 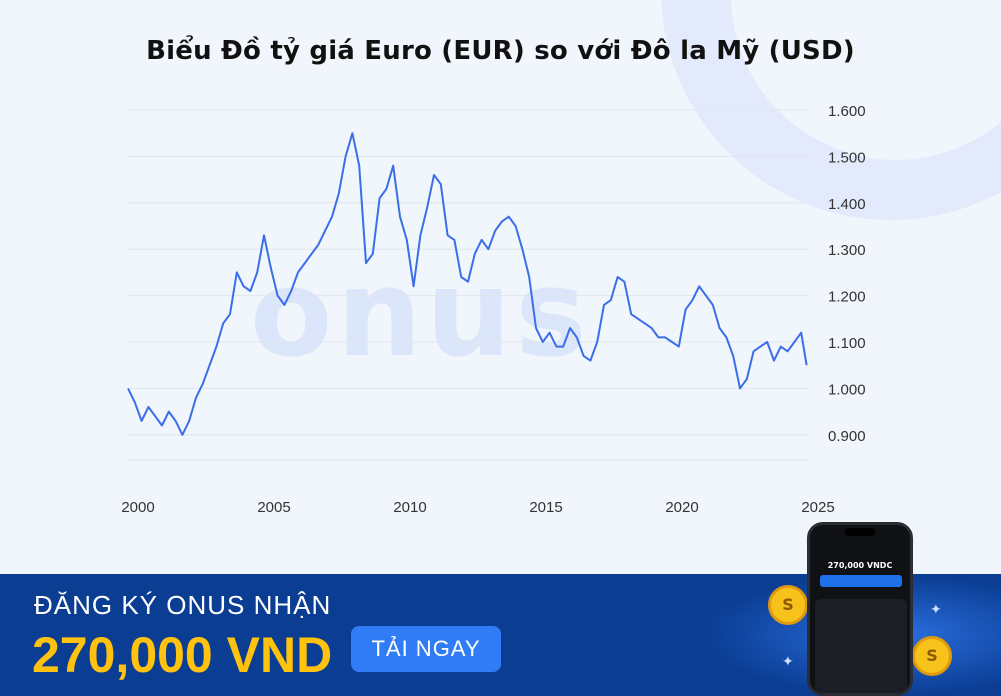 I want to click on y-tick-label: 1.300, so click(x=847, y=250).